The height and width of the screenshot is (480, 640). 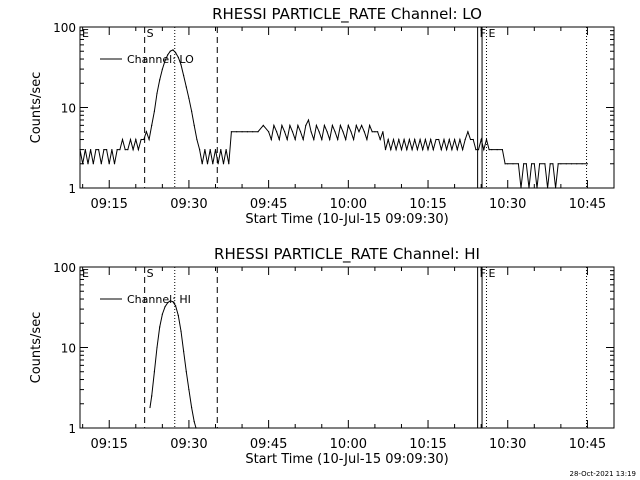 I want to click on chart-1-xtick-label: 09:30, so click(x=188, y=444).